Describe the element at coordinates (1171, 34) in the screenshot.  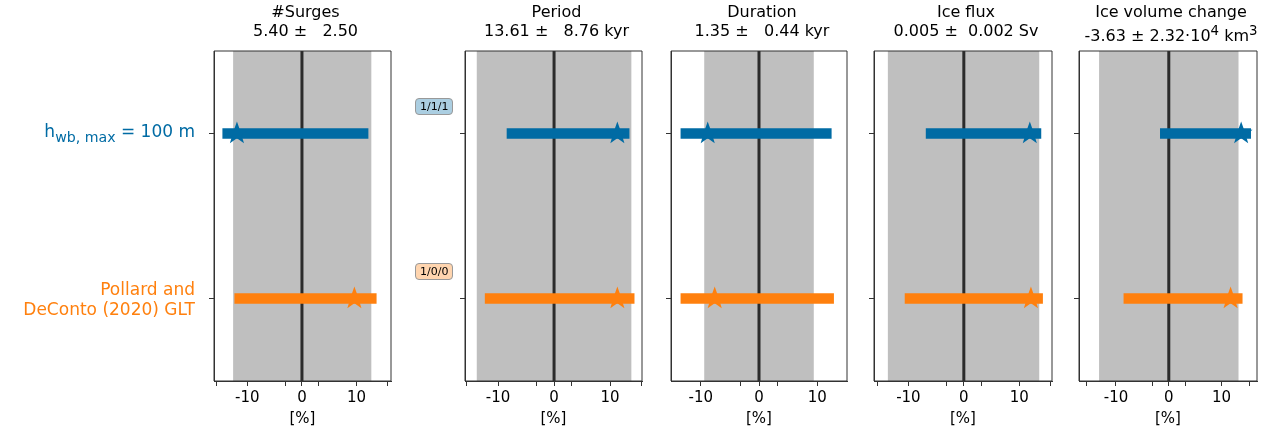
I see `chart-subtitle: -3.63 ± 2.32·10$^{4}$ km$^{3}$` at that location.